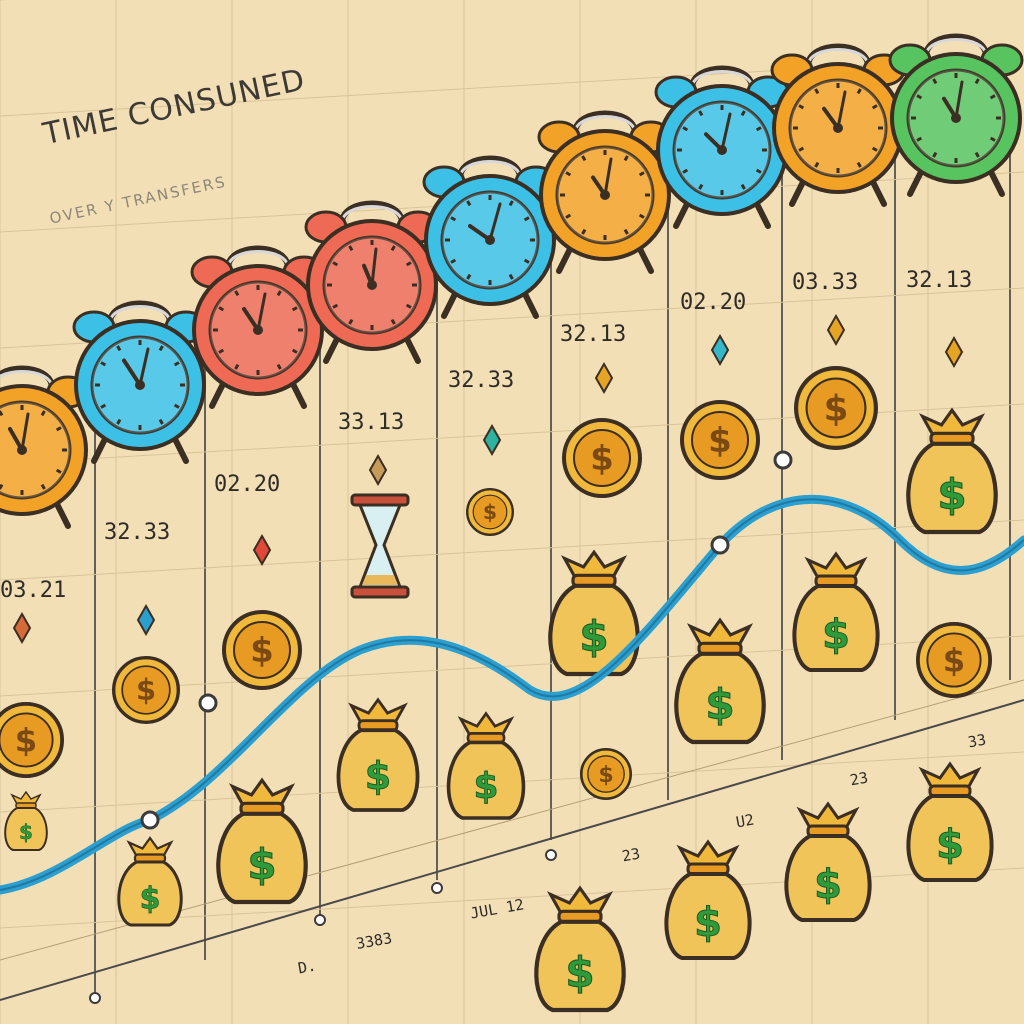 The height and width of the screenshot is (1024, 1024). Describe the element at coordinates (380, 546) in the screenshot. I see `hourglass-icon` at that location.